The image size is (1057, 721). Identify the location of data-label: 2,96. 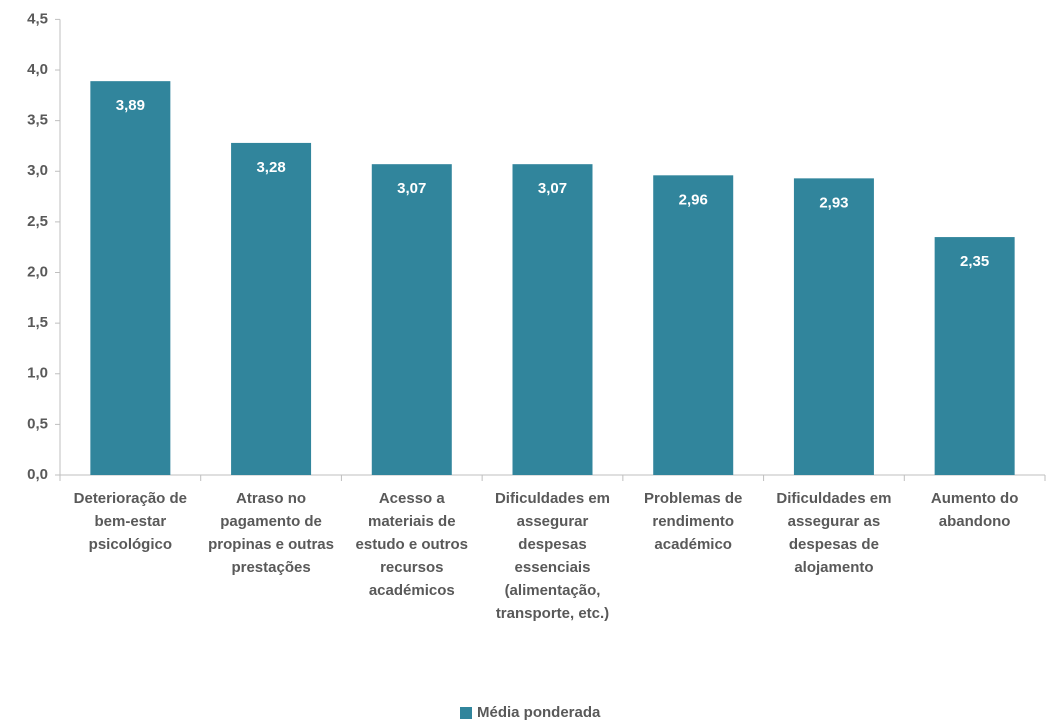
(693, 199).